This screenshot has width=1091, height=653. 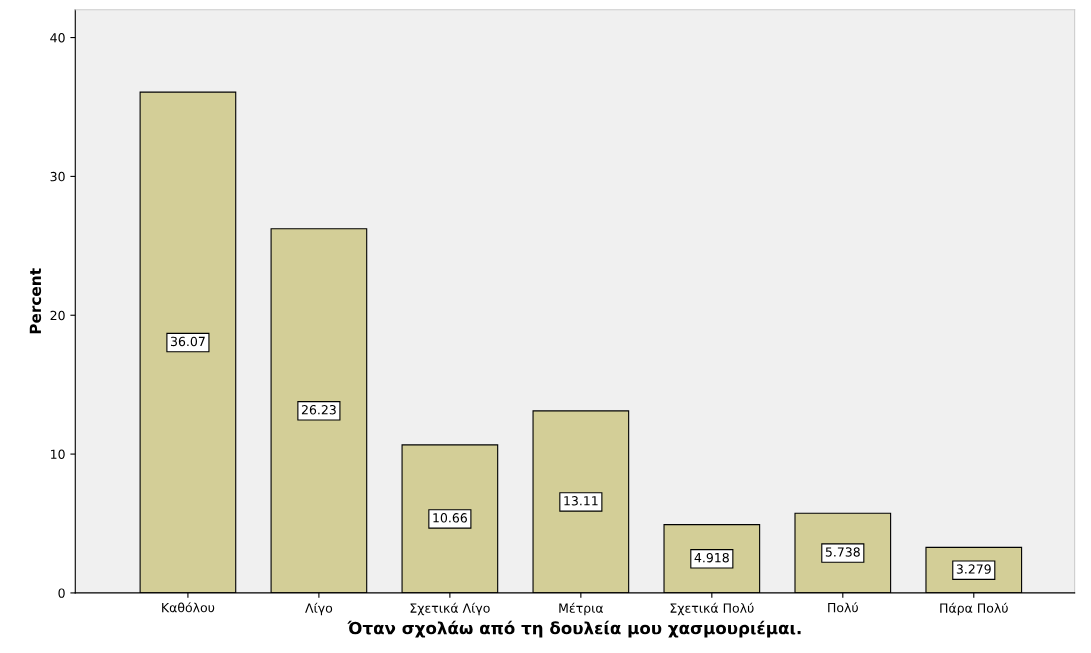 I want to click on x-tick-label: Λίγο, so click(x=319, y=609).